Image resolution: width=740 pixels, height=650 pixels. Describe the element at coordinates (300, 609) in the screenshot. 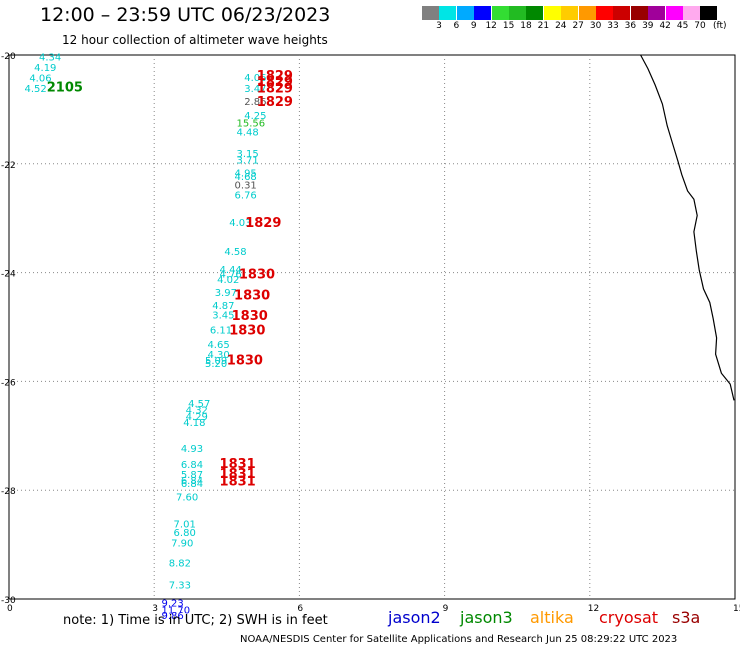

I see `x-tick-label: 6` at that location.